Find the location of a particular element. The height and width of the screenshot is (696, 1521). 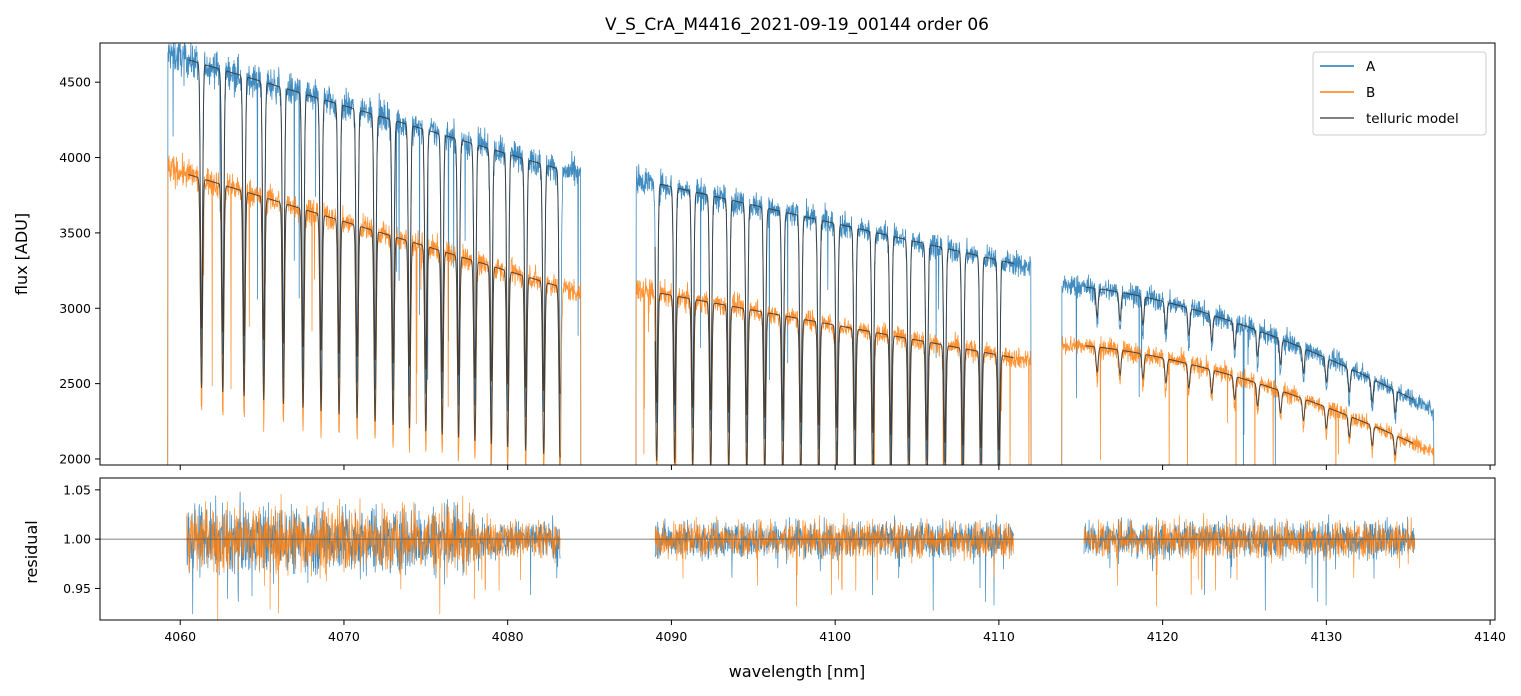

legend-label-b: B is located at coordinates (1370, 93).